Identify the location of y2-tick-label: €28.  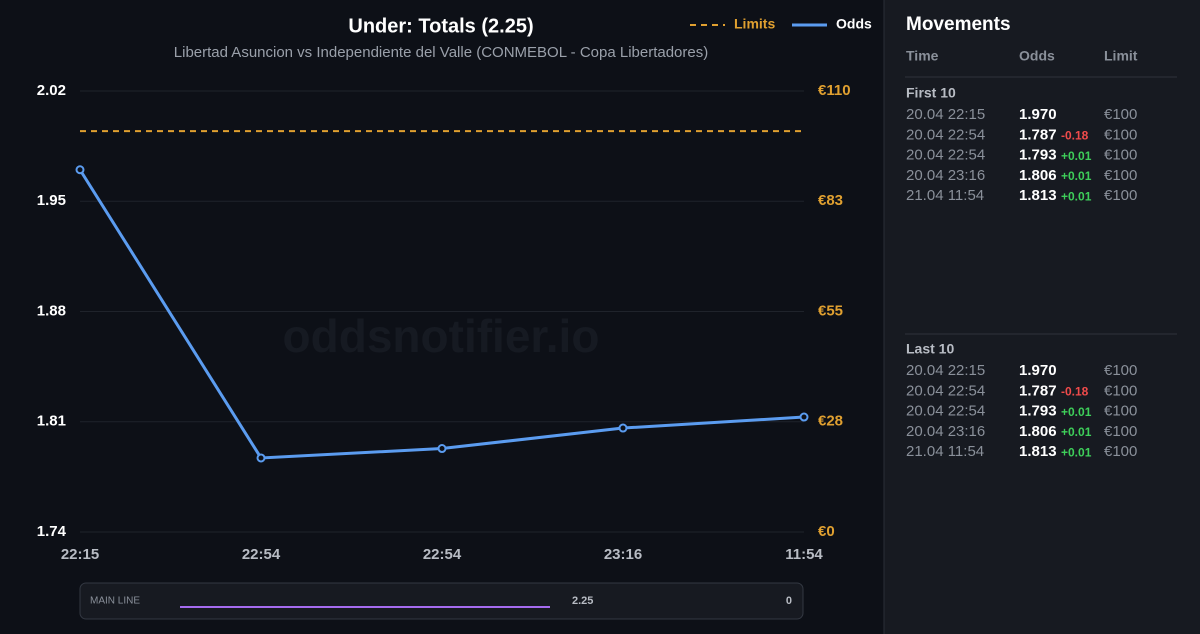
(830, 421).